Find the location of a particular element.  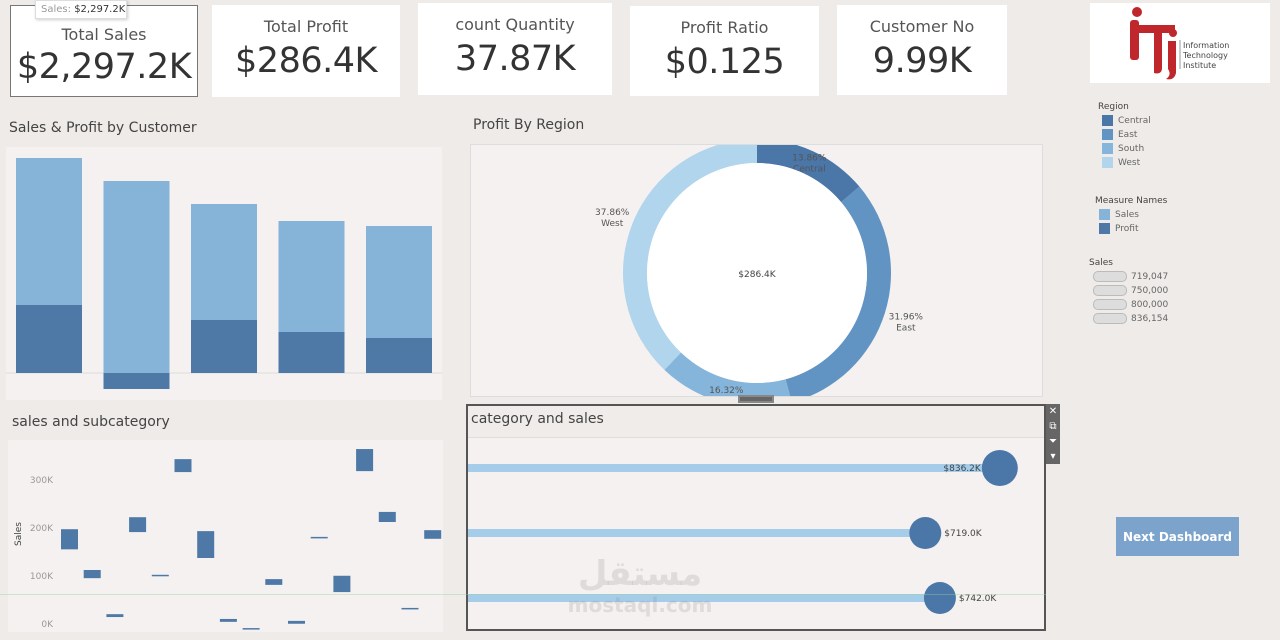

kpi-count-quantity: count Quantity 37.87K is located at coordinates (515, 49).